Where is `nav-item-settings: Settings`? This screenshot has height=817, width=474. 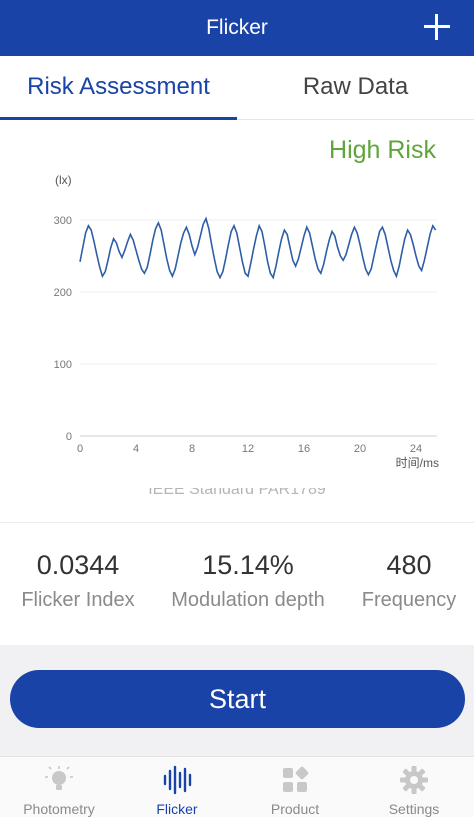
nav-item-settings: Settings is located at coordinates (414, 787).